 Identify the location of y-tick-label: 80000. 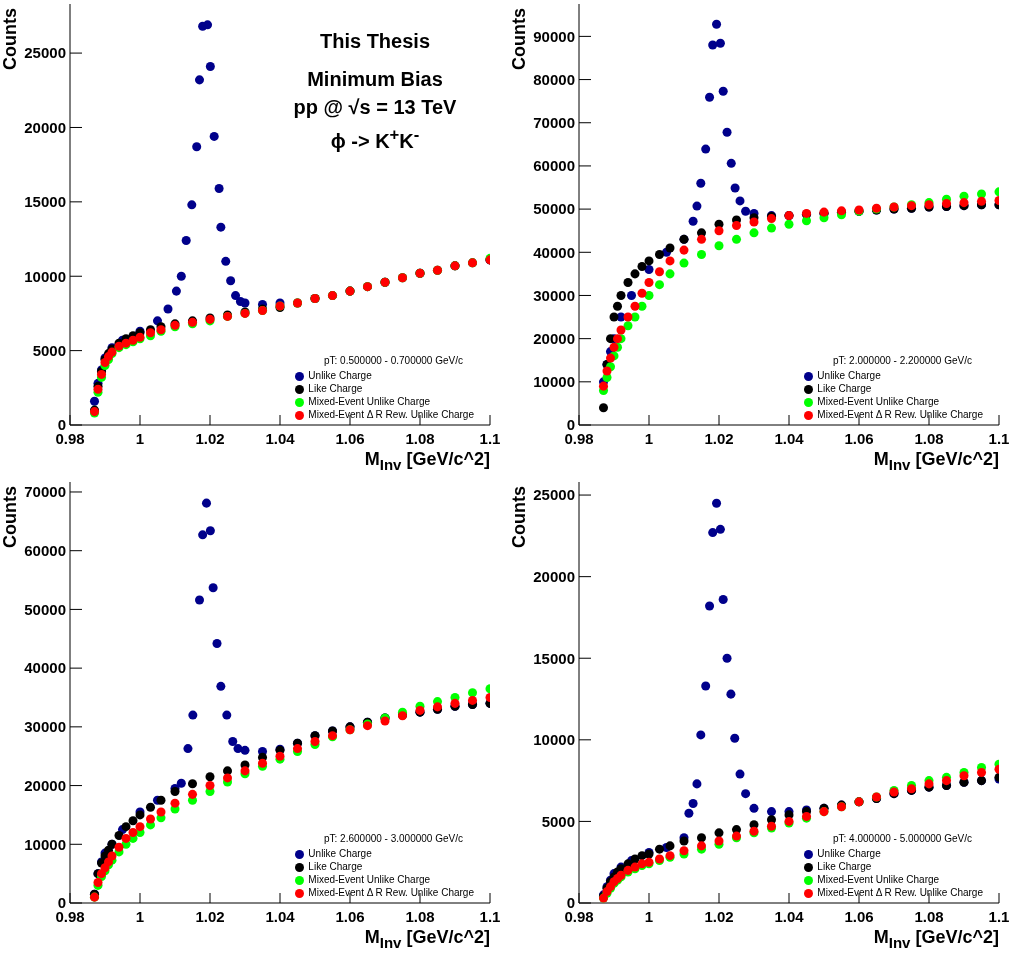
(554, 79).